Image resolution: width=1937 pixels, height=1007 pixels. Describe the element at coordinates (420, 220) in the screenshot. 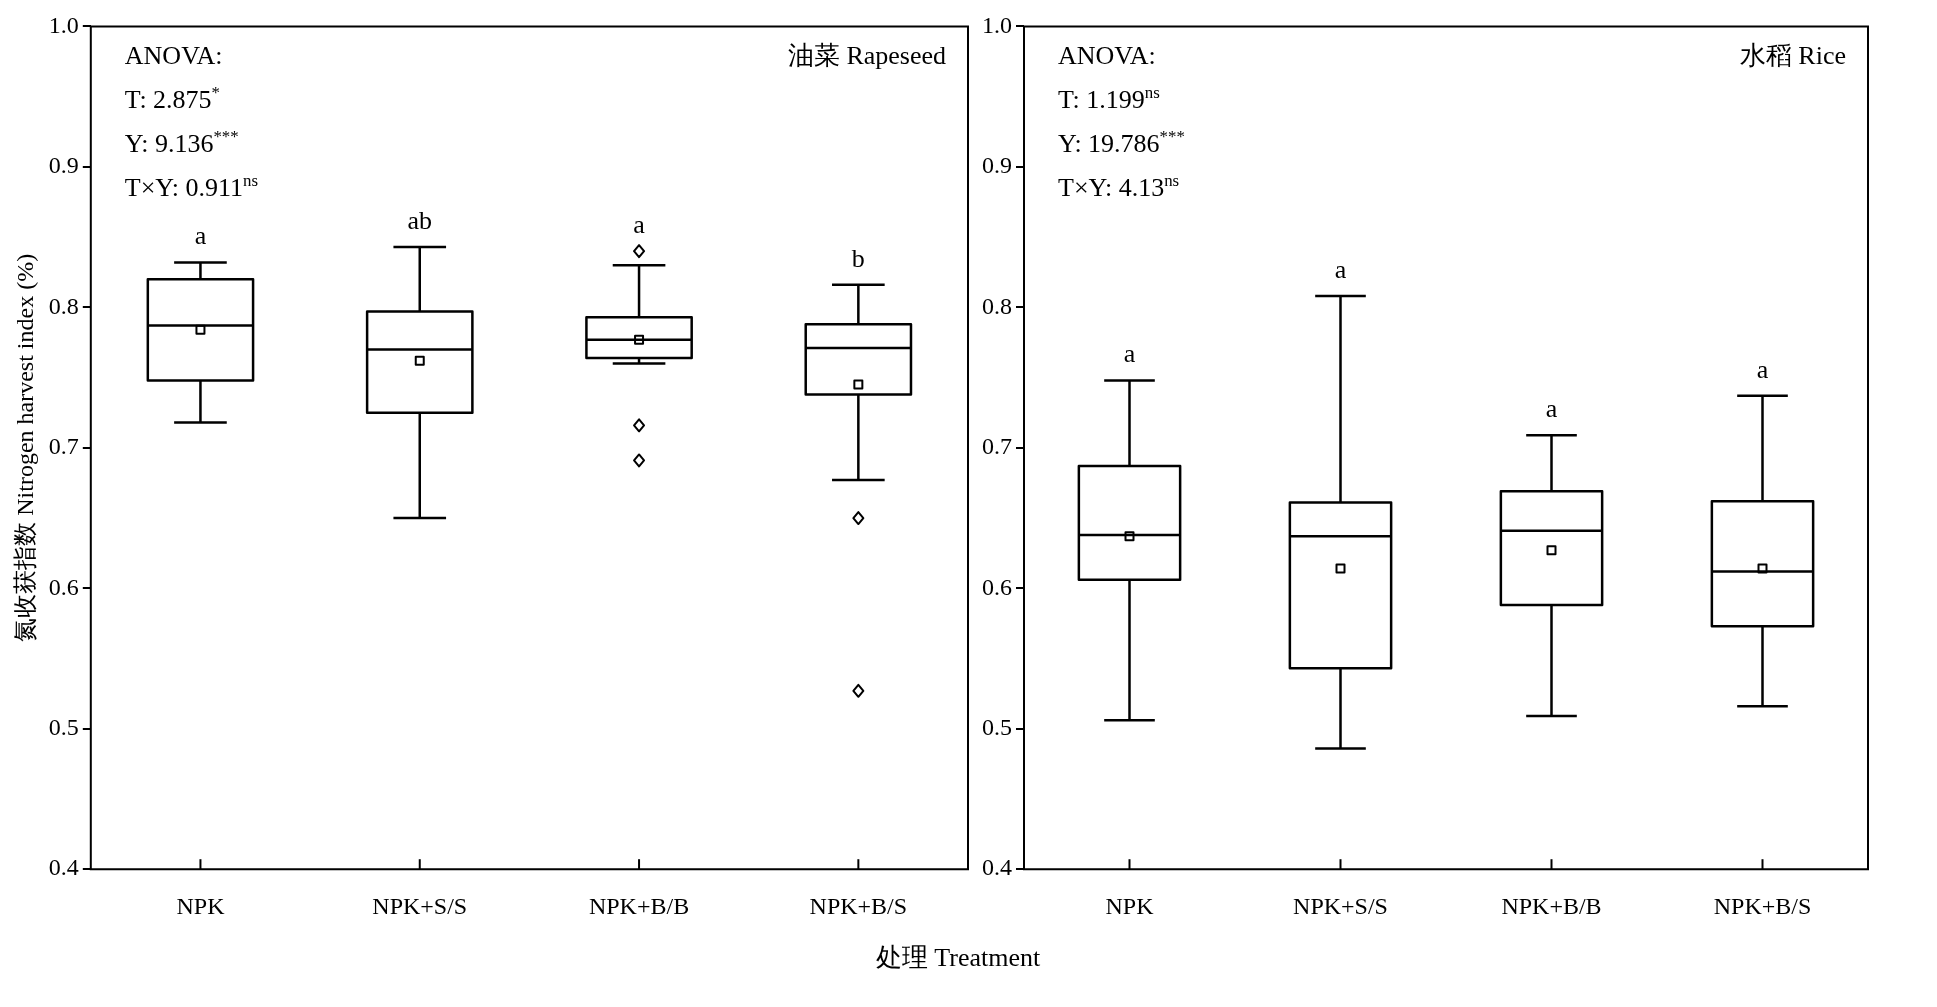

I see `annotation: ab` at that location.